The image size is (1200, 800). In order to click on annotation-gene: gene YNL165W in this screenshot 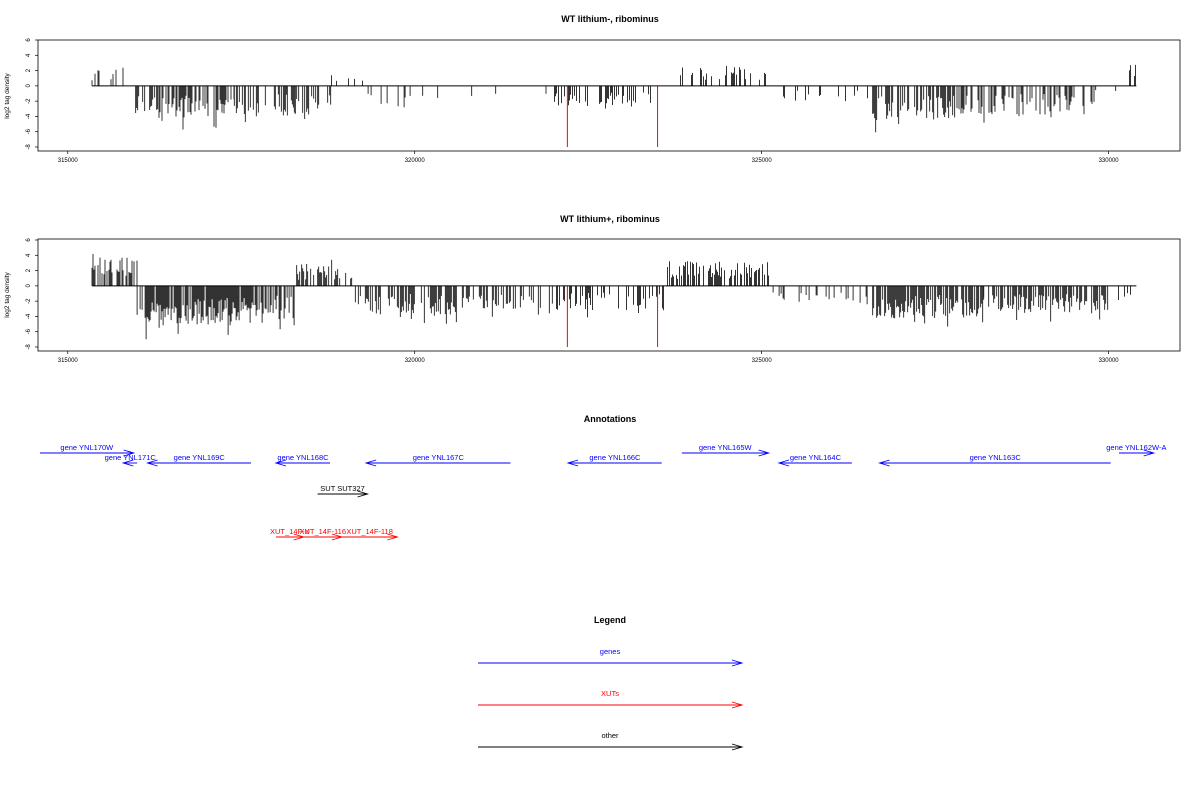, I will do `click(726, 450)`.